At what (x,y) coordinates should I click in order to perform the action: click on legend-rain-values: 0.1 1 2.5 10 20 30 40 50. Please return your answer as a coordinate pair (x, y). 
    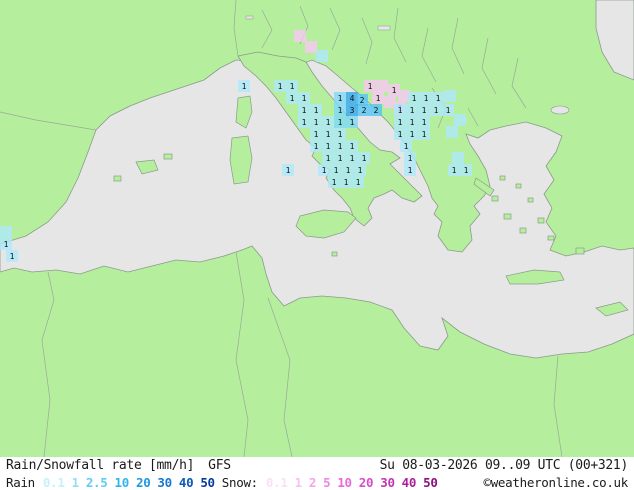
    Looking at the image, I should click on (132, 482).